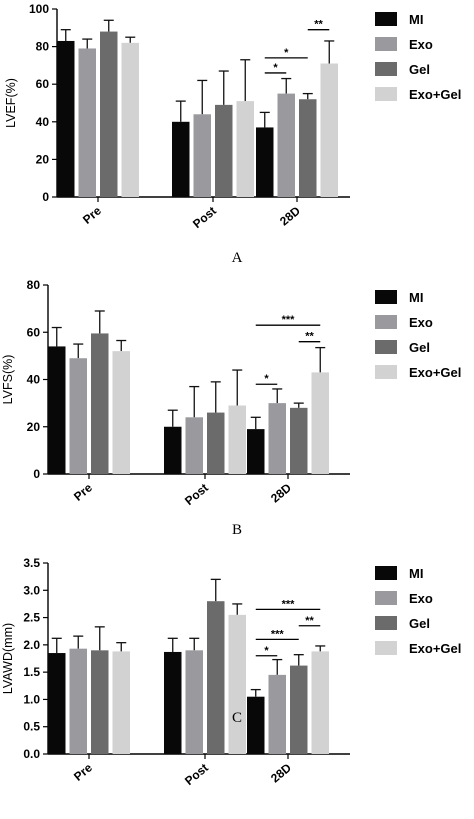 The image size is (474, 819). Describe the element at coordinates (31, 699) in the screenshot. I see `y-tick-label: 1.0` at that location.